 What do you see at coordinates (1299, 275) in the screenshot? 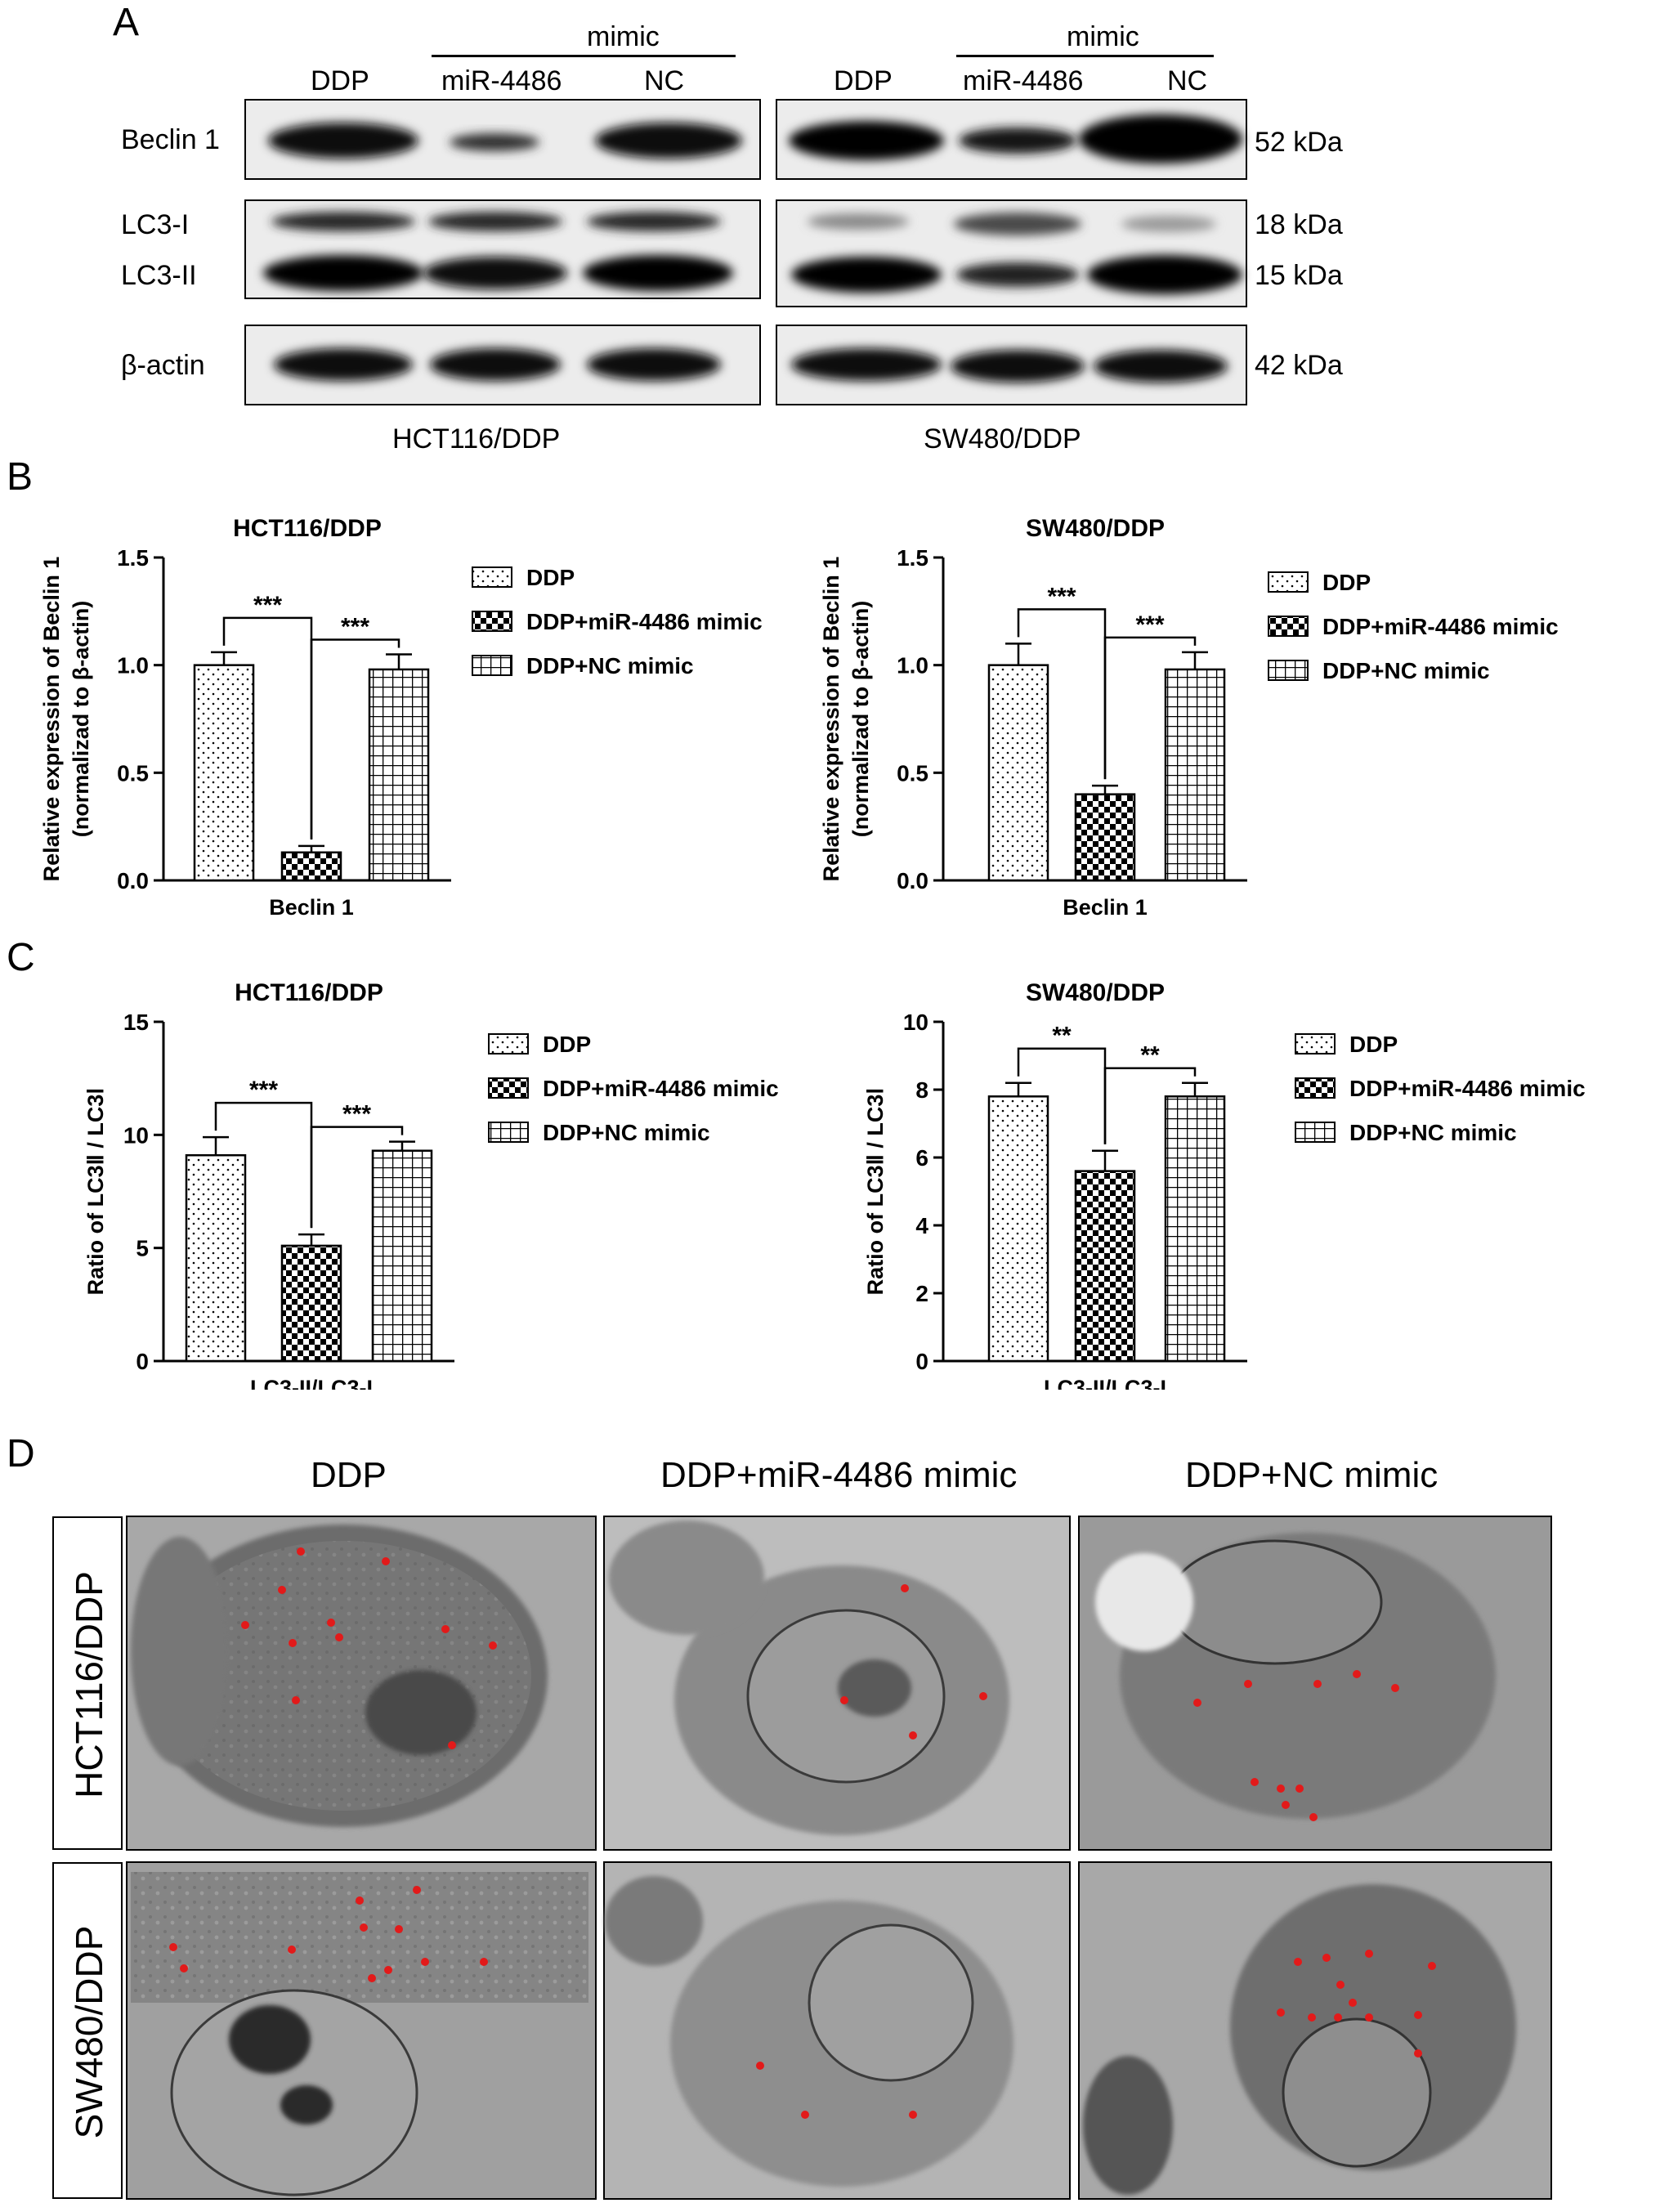
I see `size-label-15: 15 kDa` at bounding box center [1299, 275].